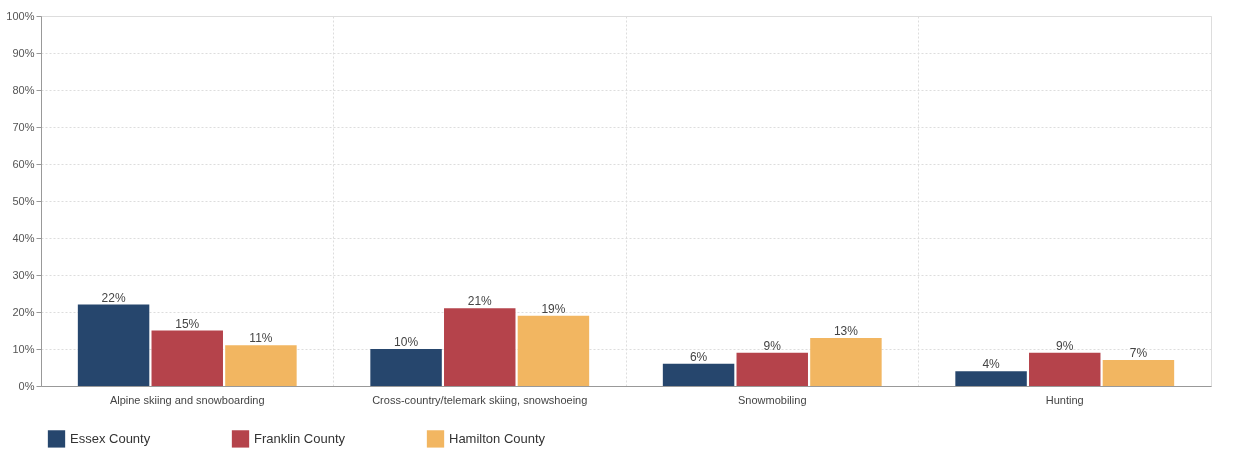  I want to click on y-tick-label: 20%, so click(23, 311).